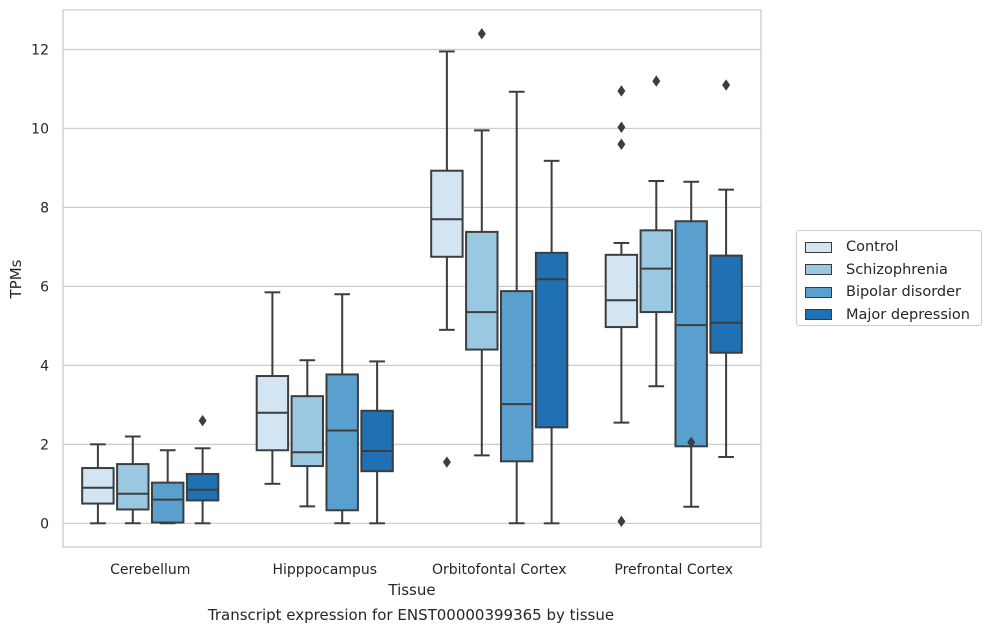  I want to click on y-axis-label: TPMs, so click(16, 279).